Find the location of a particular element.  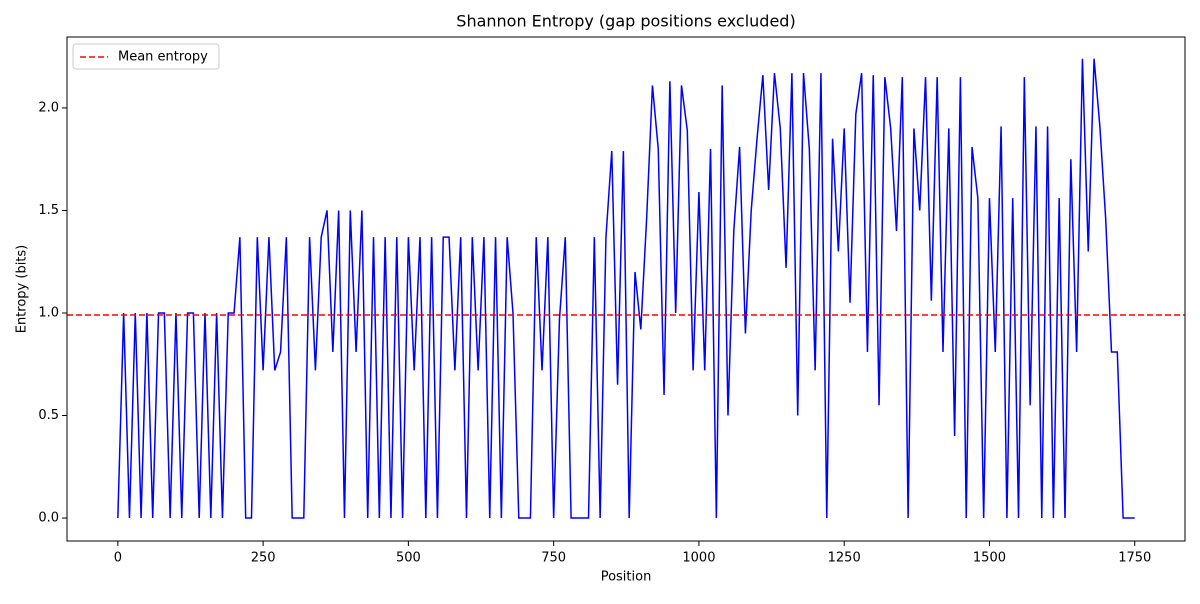

y-tick-label: 1.0 is located at coordinates (48, 312).